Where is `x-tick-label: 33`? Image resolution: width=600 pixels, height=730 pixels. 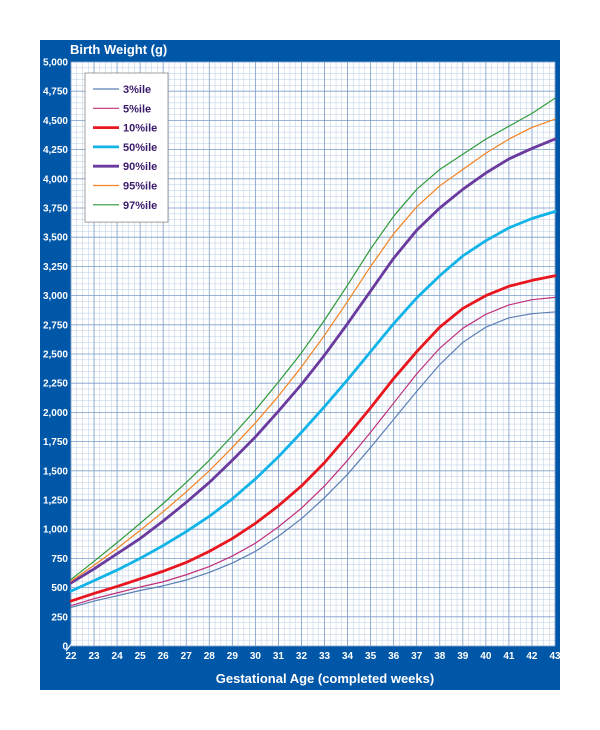
x-tick-label: 33 is located at coordinates (325, 656).